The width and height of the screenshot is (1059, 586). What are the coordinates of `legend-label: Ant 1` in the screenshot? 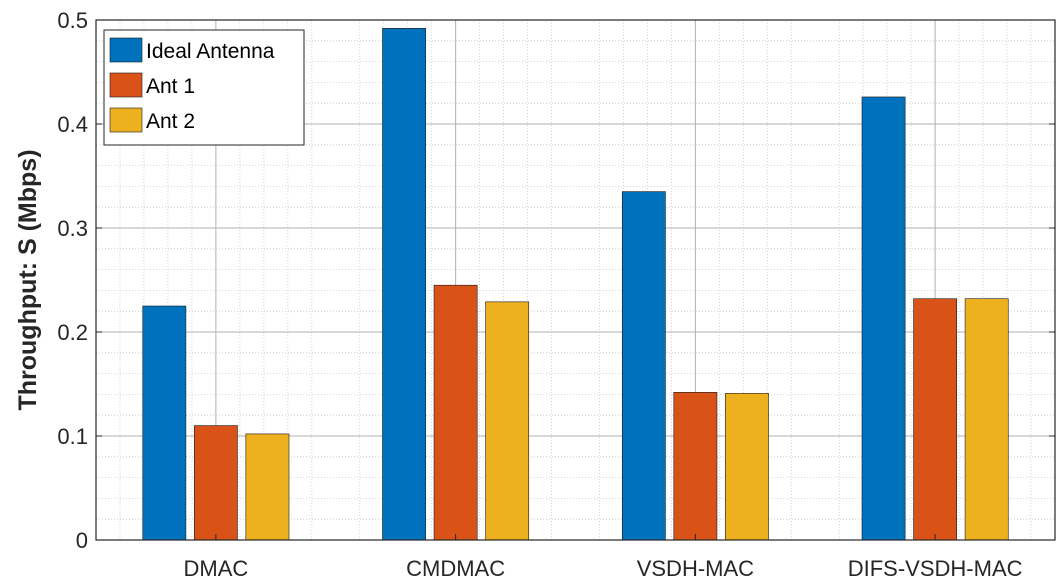 It's located at (170, 86).